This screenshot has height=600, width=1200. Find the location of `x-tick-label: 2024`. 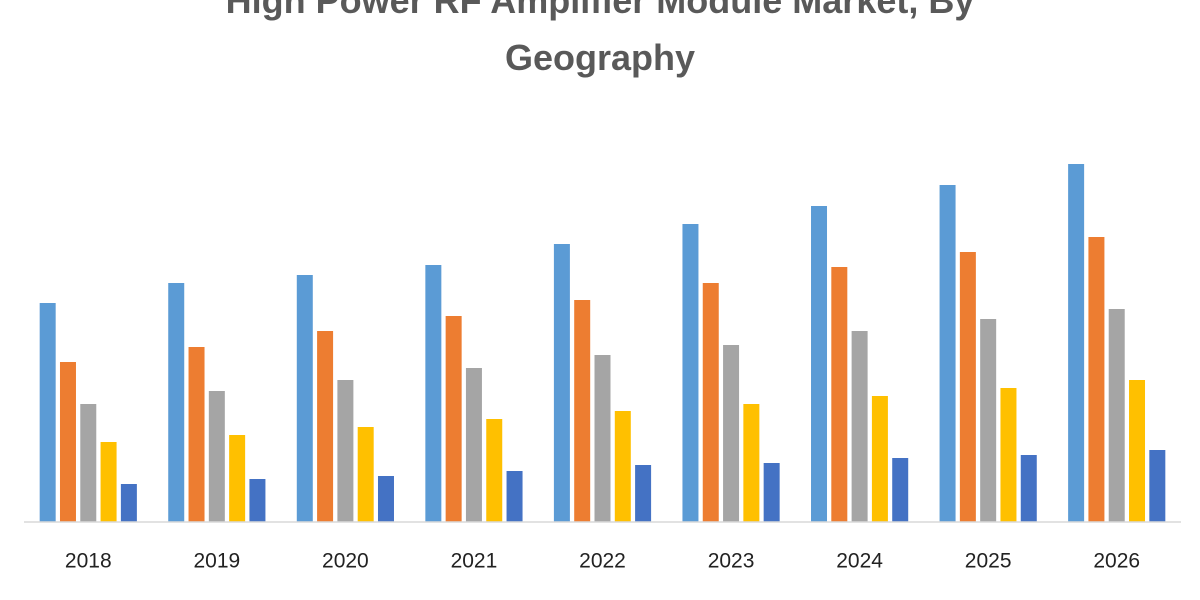

x-tick-label: 2024 is located at coordinates (859, 561).